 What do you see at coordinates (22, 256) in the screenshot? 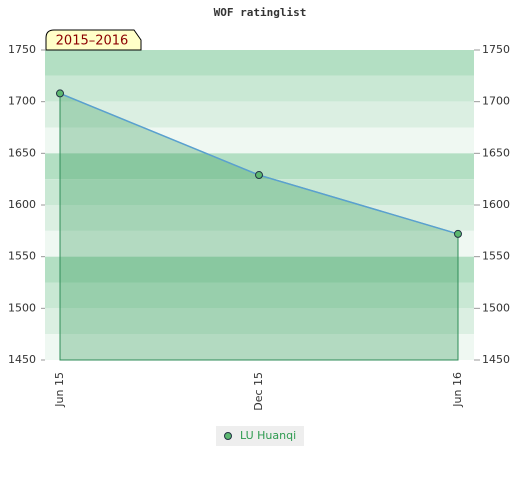
I see `y-tick-label: 1550` at bounding box center [22, 256].